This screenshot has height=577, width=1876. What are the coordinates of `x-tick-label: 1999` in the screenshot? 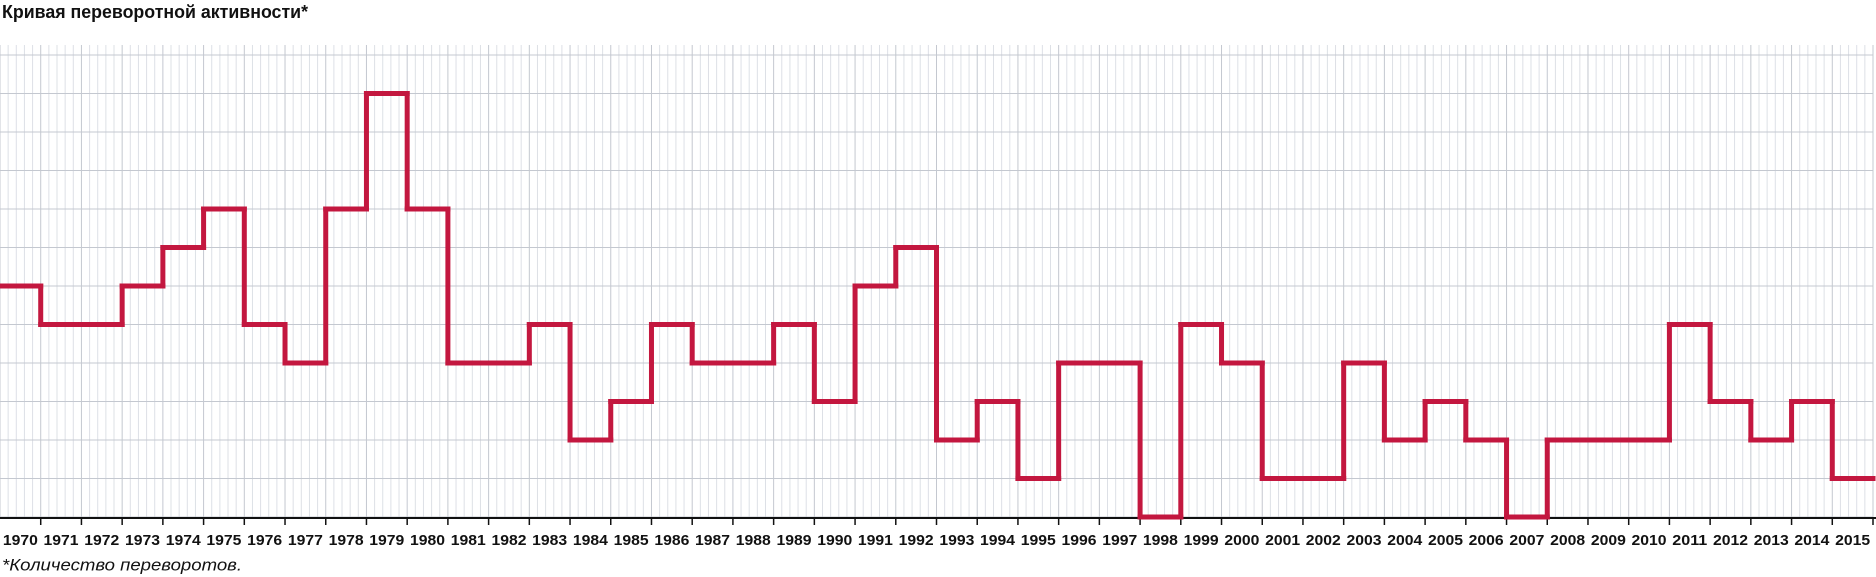 It's located at (1201, 540).